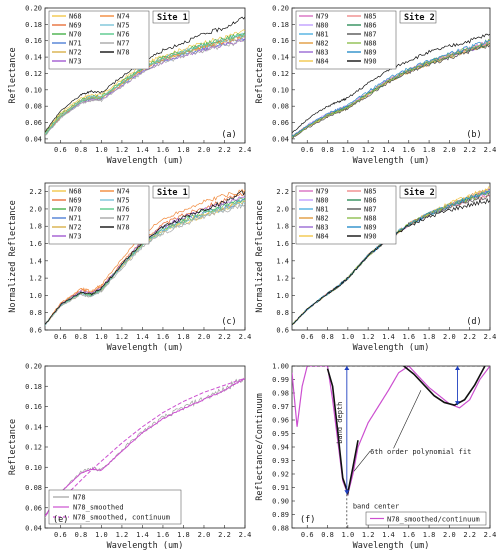 The height and width of the screenshot is (560, 499). Describe the element at coordinates (370, 44) in the screenshot. I see `legend-label-N88: N88` at that location.